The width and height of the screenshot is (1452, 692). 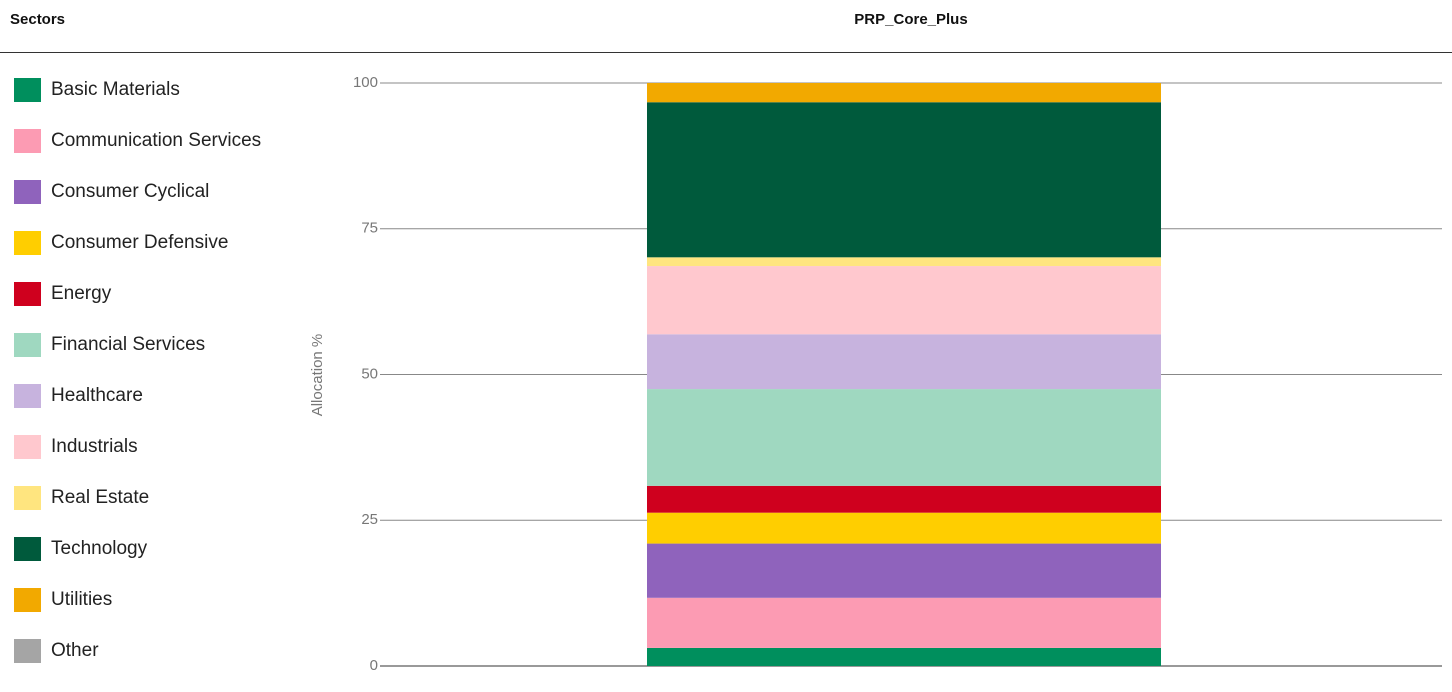 I want to click on y-tick-label: 0, so click(x=374, y=665).